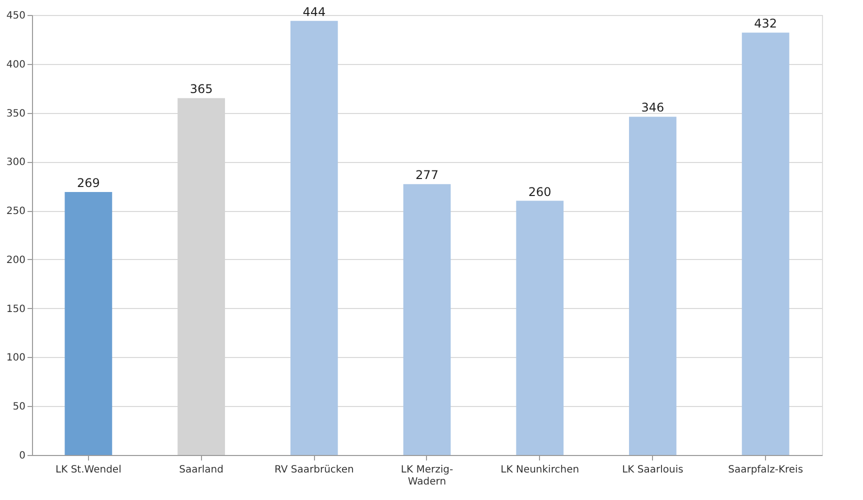 This screenshot has height=500, width=863. I want to click on y-tick-label: 450, so click(16, 16).